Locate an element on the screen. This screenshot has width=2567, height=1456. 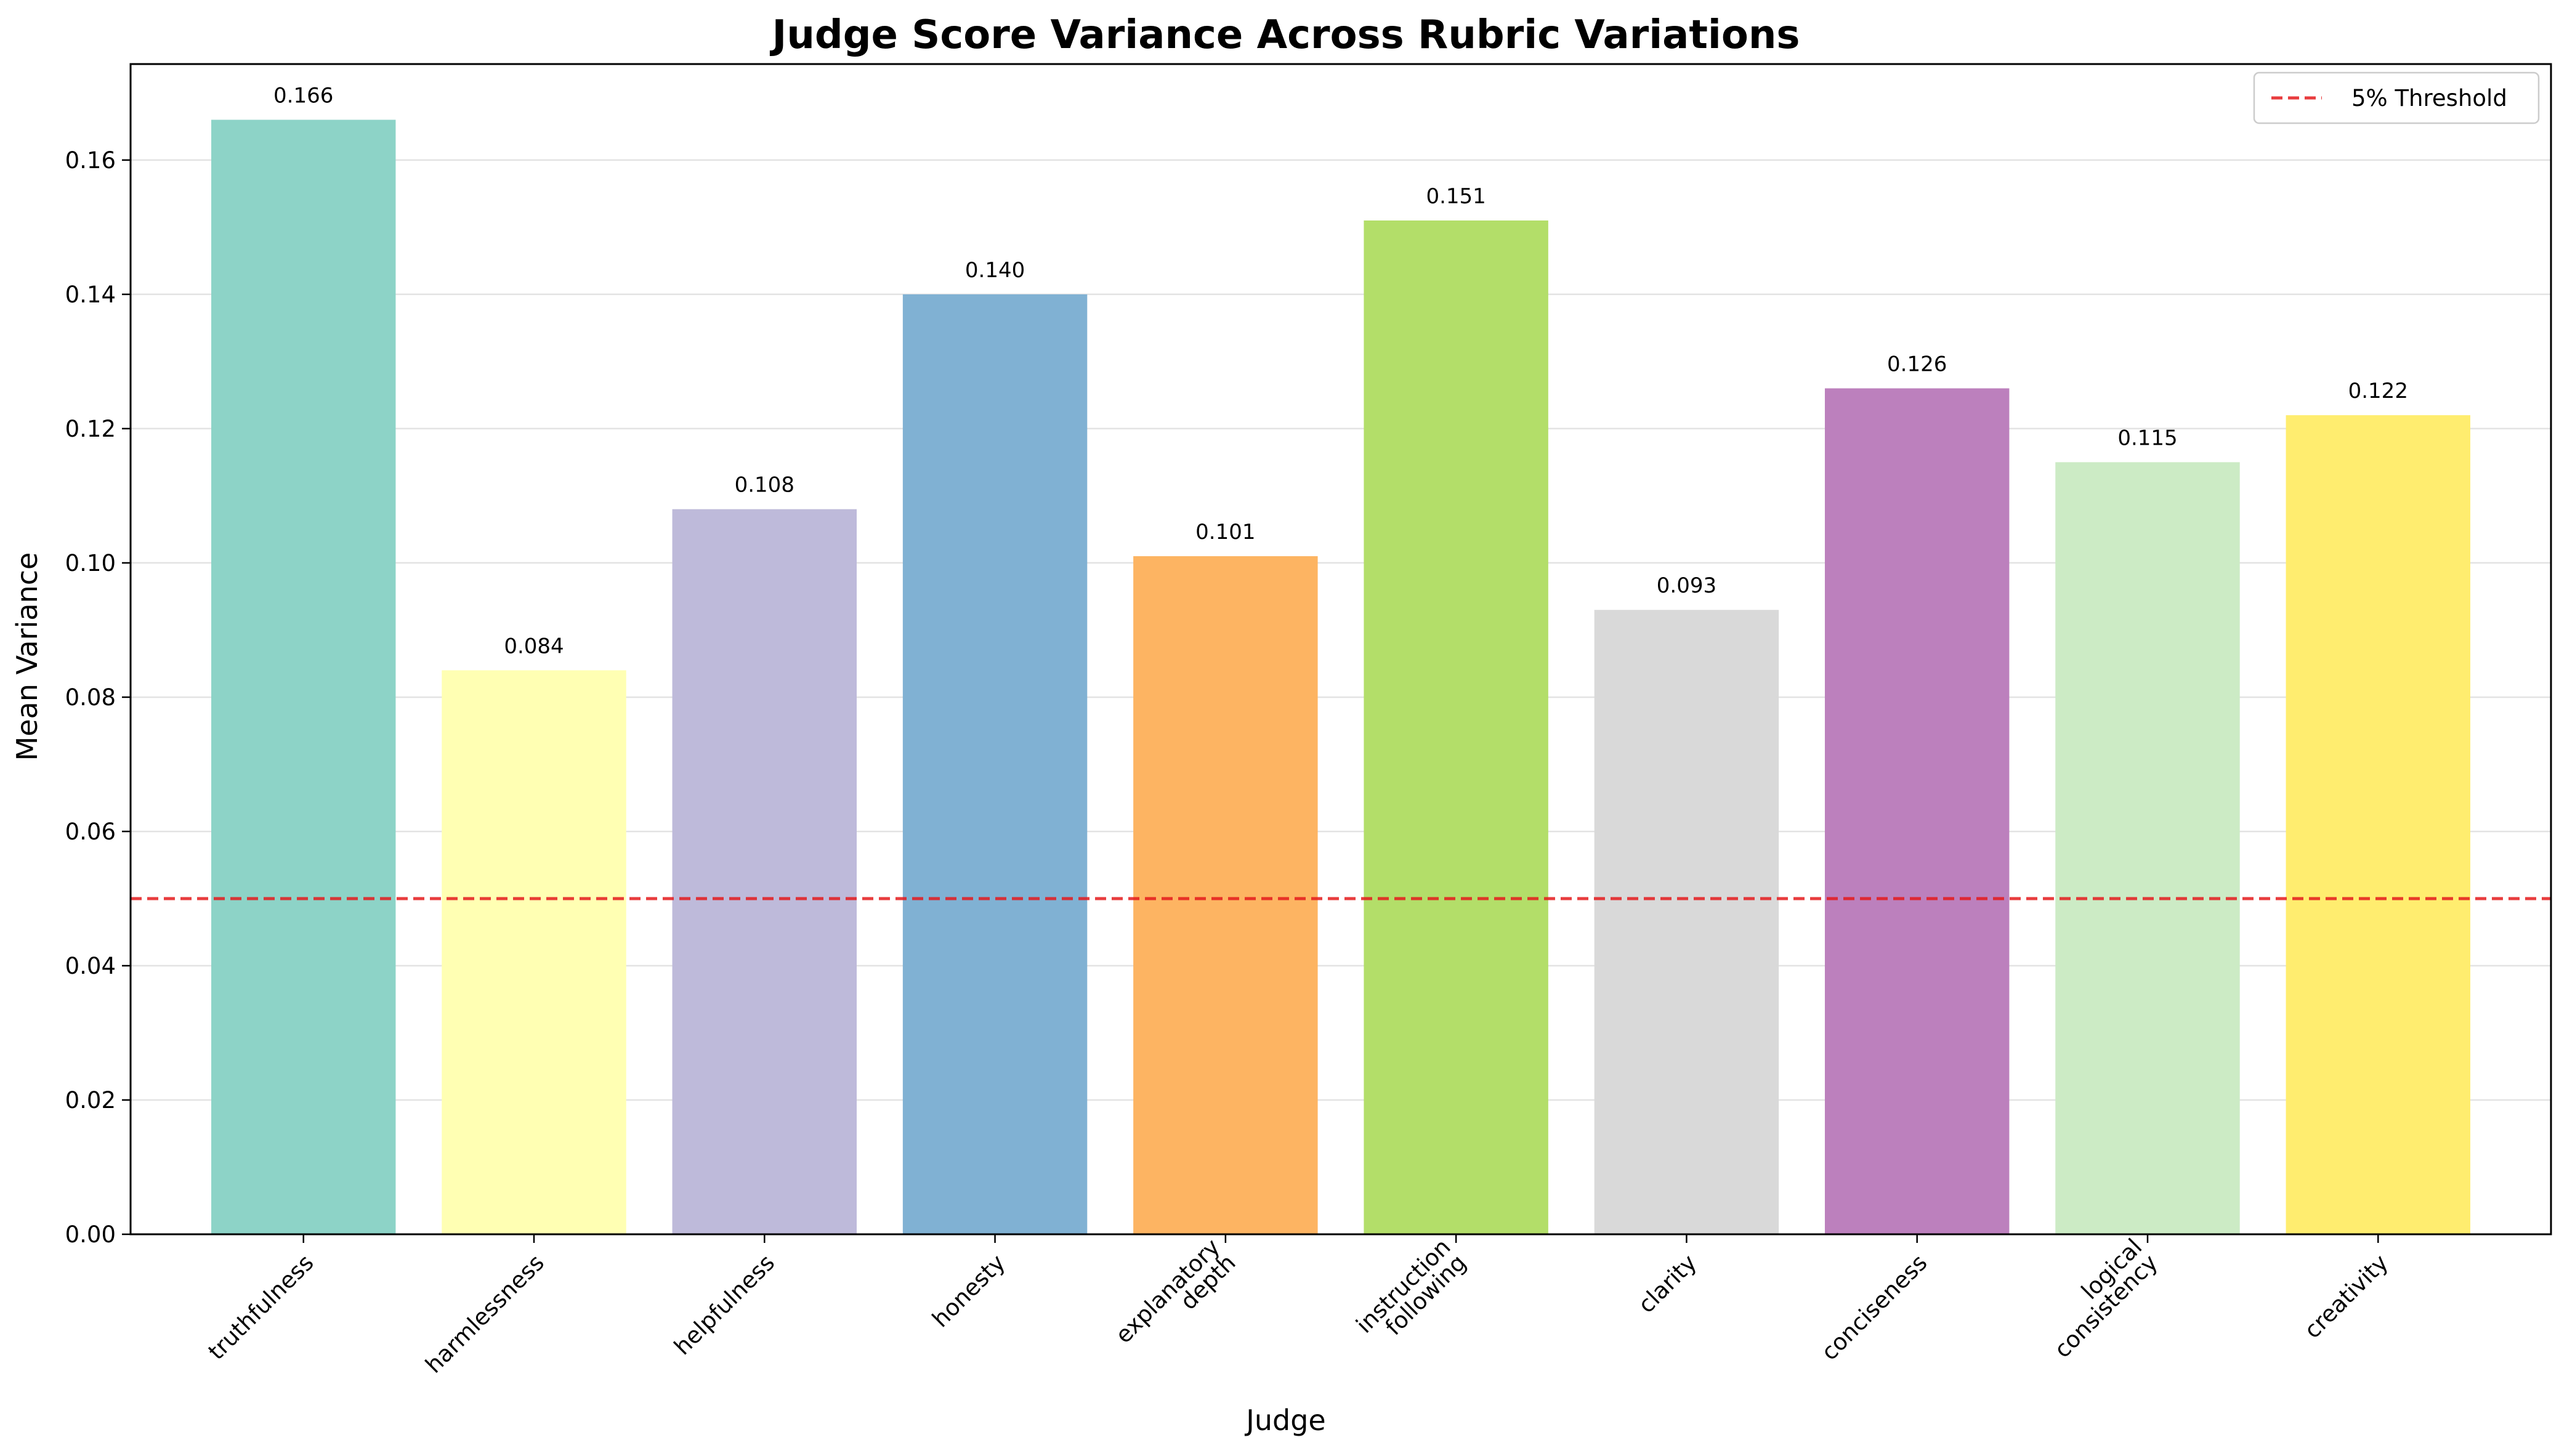
bar-value-label: 0.140 is located at coordinates (995, 270).